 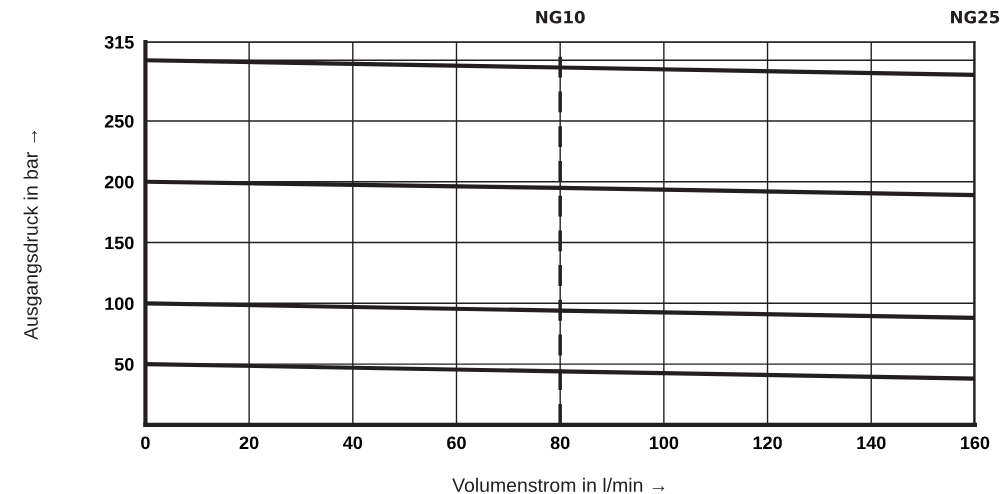 I want to click on y-tick-label: 150, so click(x=119, y=243).